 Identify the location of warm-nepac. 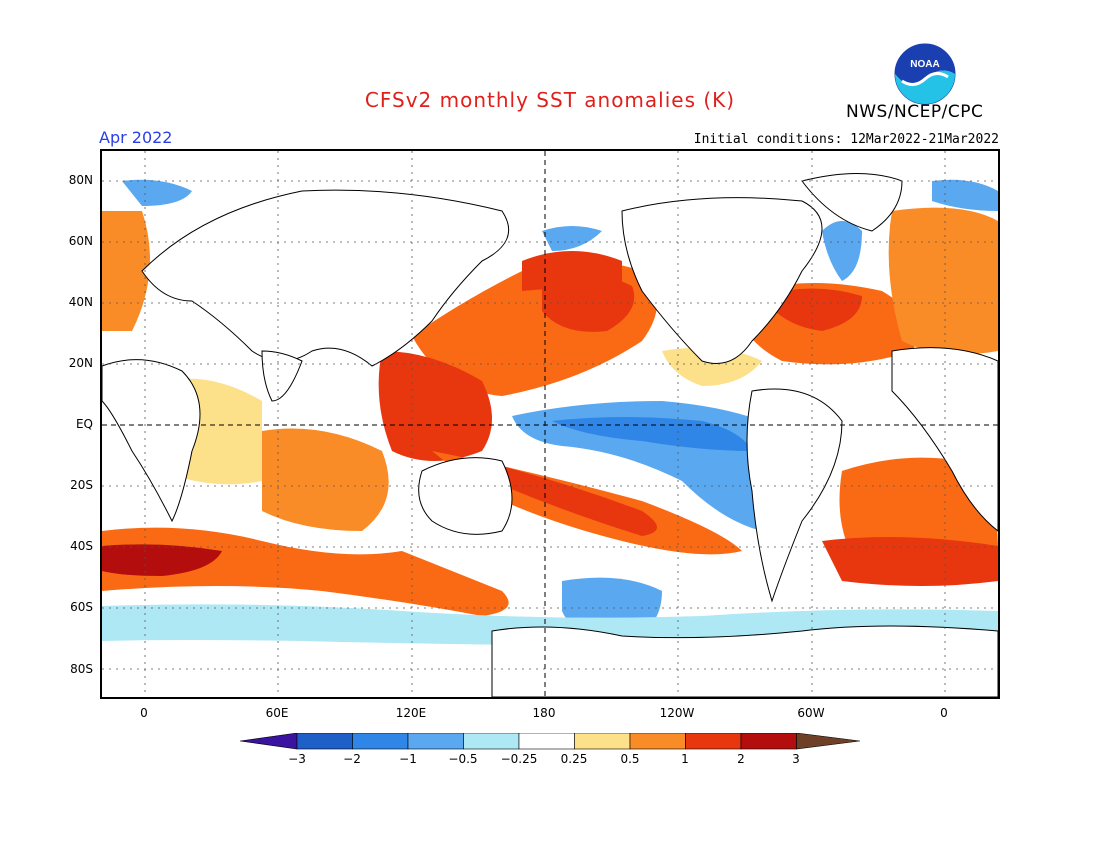
(572, 271).